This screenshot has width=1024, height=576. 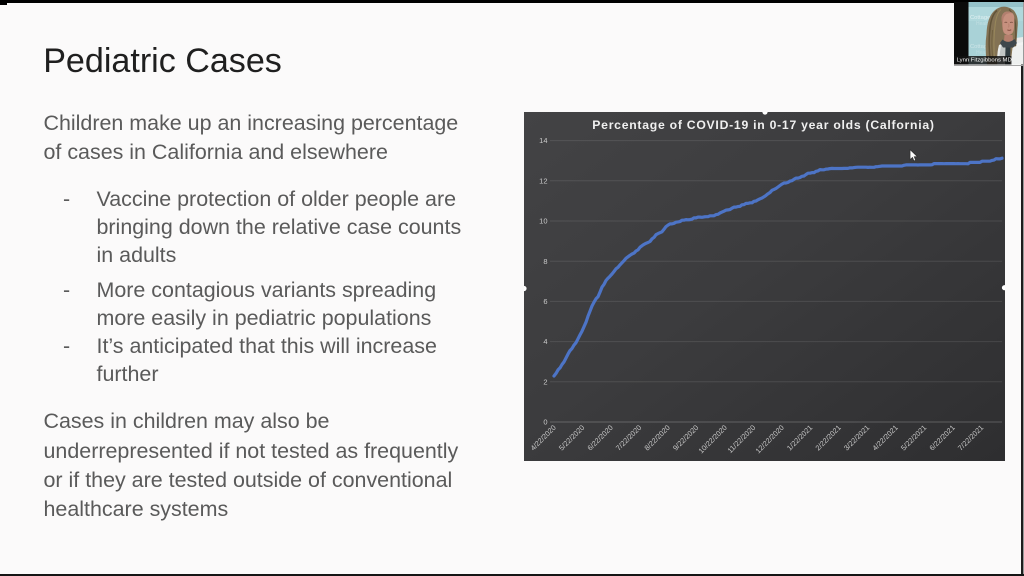 I want to click on svg-text: 6, so click(x=545, y=301).